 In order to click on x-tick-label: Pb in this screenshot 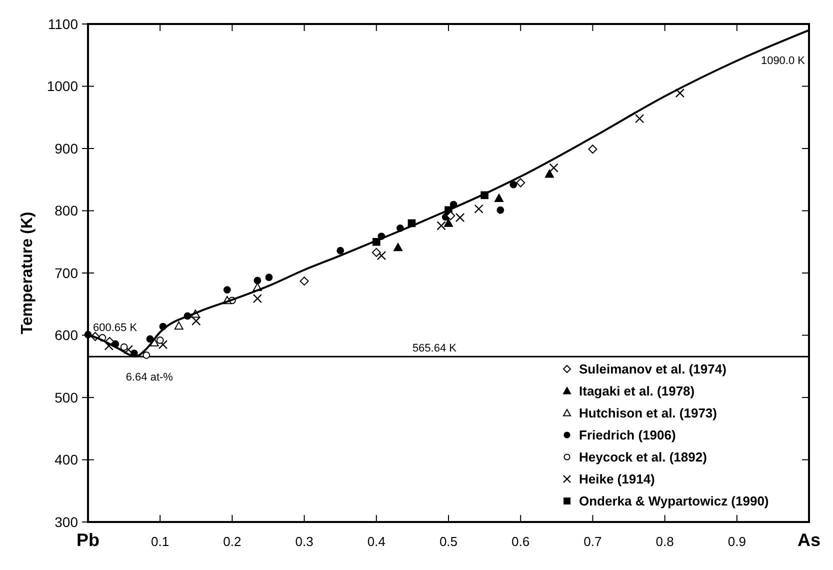, I will do `click(88, 540)`.